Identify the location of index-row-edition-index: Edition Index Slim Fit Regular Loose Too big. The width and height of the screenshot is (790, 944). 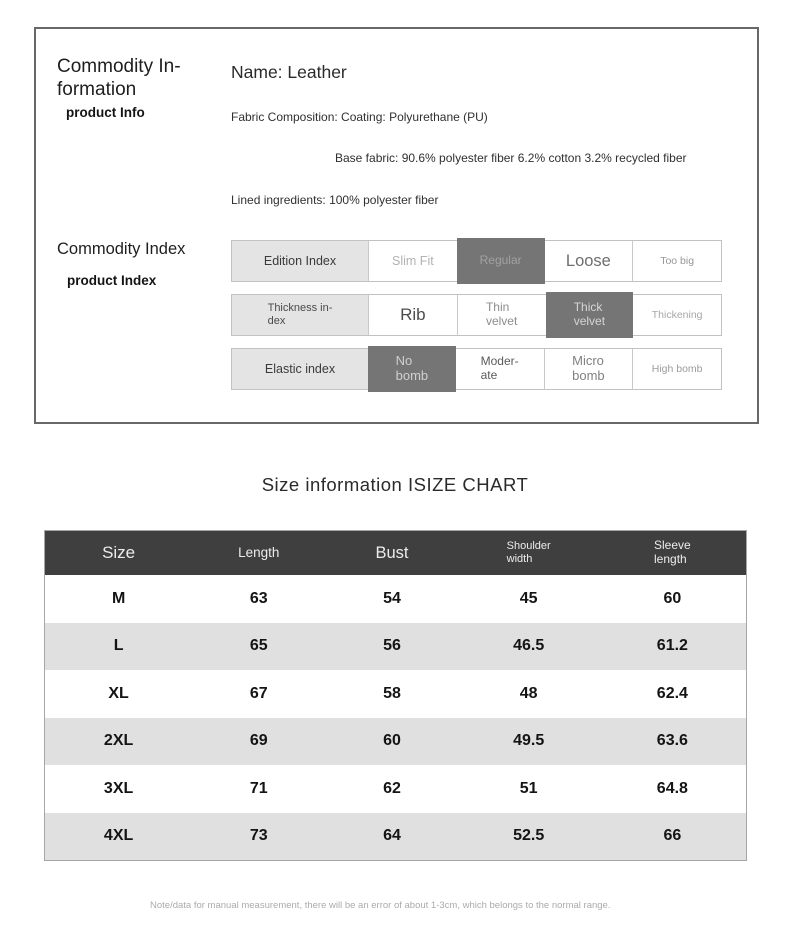
(476, 261).